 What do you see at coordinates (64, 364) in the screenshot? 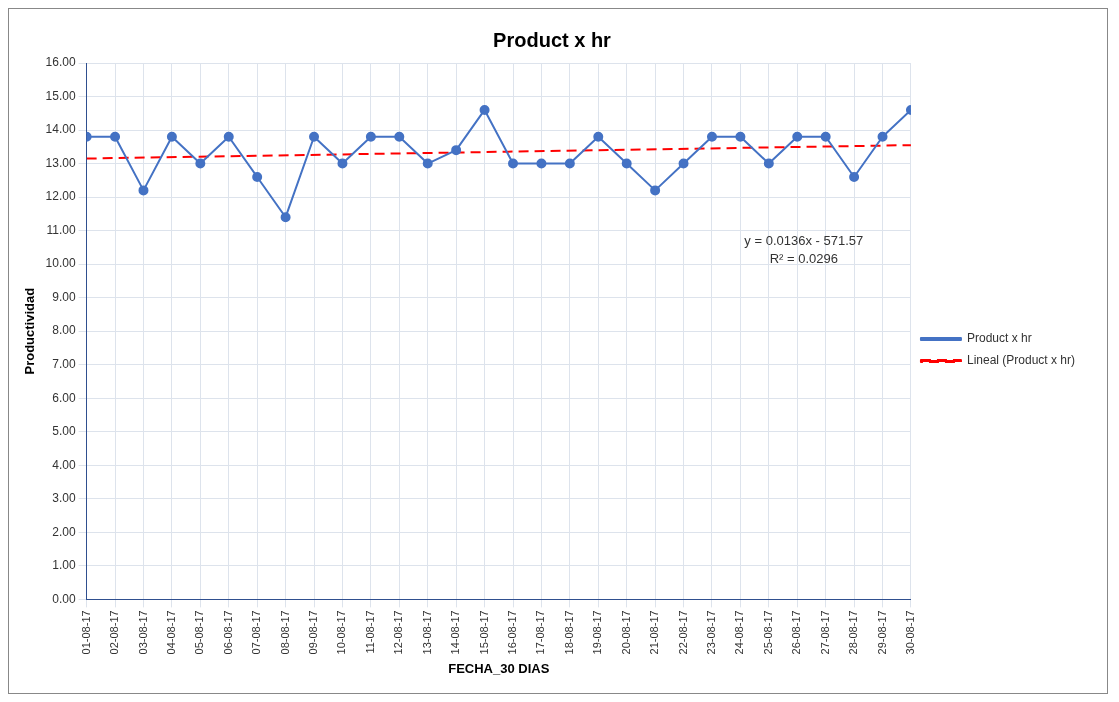
I see `y-tick-label: 7.00` at bounding box center [64, 364].